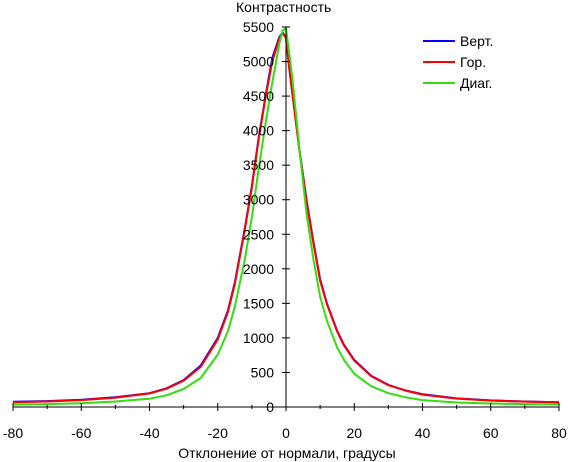  What do you see at coordinates (258, 200) in the screenshot?
I see `y-tick-label: 3000` at bounding box center [258, 200].